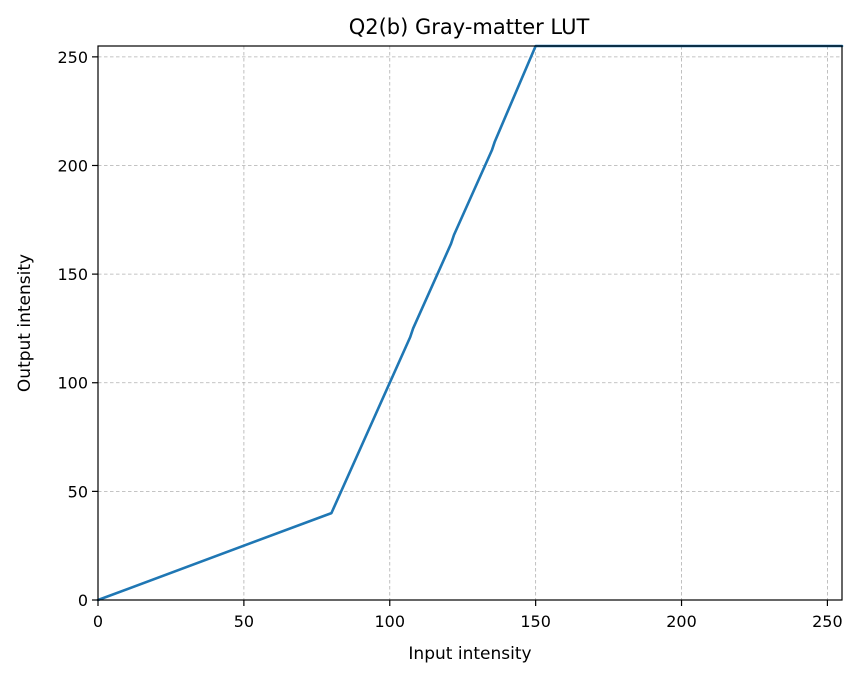 The height and width of the screenshot is (678, 861). I want to click on y-tick-label: 200, so click(72, 165).